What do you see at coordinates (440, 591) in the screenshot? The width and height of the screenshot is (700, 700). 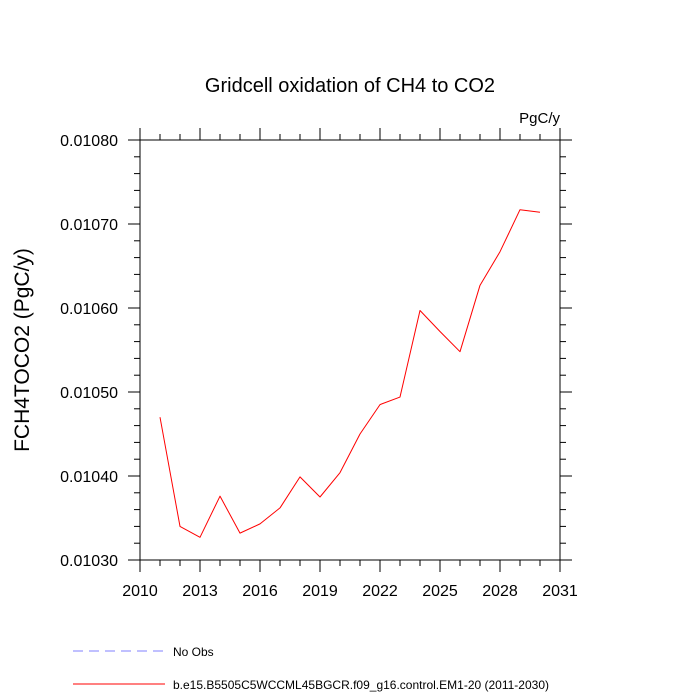 I see `x-tick-label: 2025` at bounding box center [440, 591].